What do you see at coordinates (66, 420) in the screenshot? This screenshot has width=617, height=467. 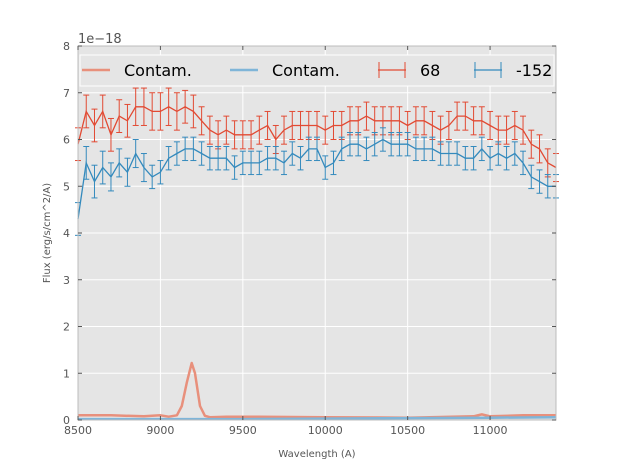 I see `y-tick-label: 0` at bounding box center [66, 420].